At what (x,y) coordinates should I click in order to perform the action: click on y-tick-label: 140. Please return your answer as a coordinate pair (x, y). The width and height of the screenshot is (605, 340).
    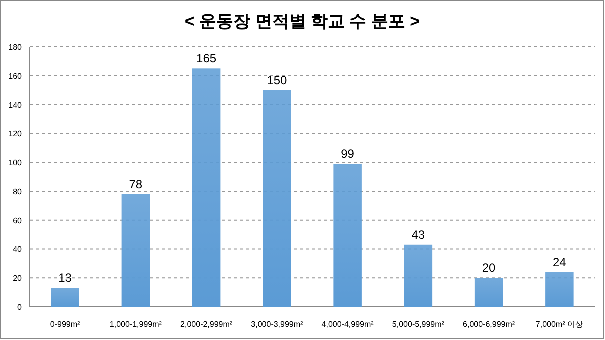
    Looking at the image, I should click on (15, 105).